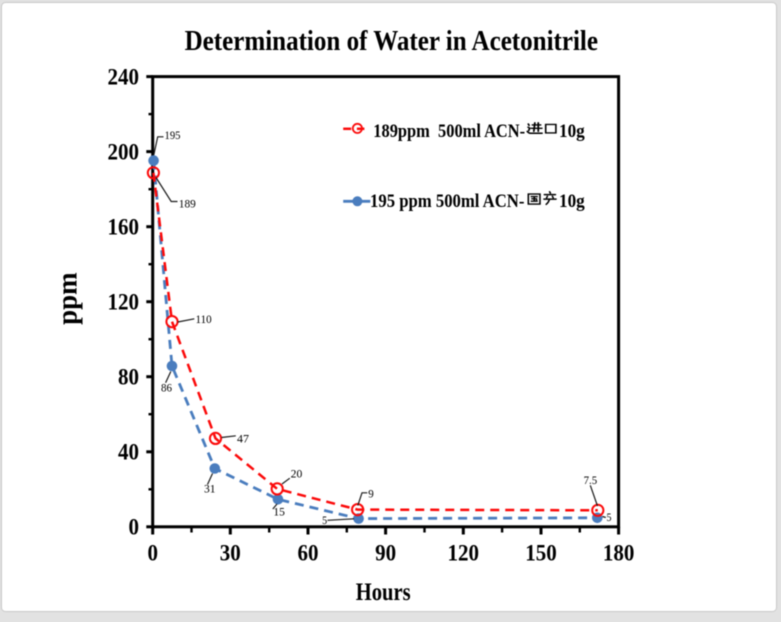  Describe the element at coordinates (124, 228) in the screenshot. I see `svg-text: 160` at that location.